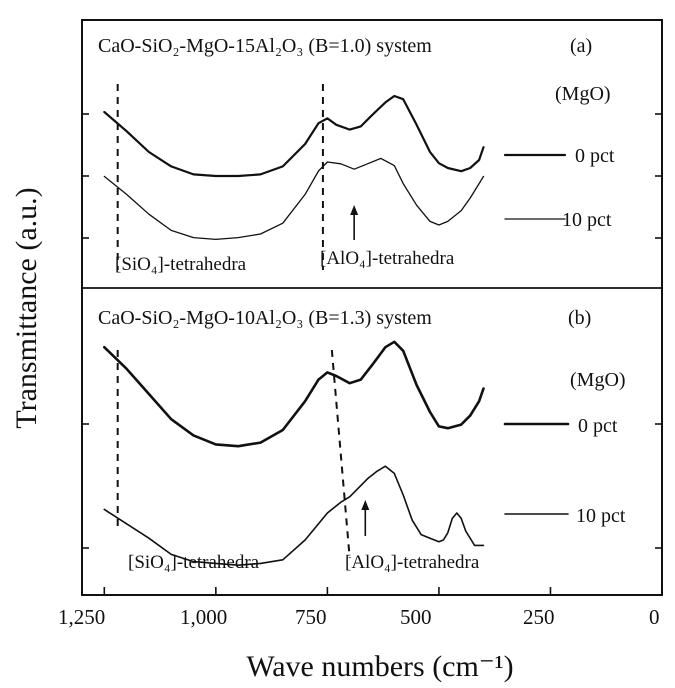 The image size is (675, 688). What do you see at coordinates (360, 370) in the screenshot?
I see `annotation-arrows` at bounding box center [360, 370].